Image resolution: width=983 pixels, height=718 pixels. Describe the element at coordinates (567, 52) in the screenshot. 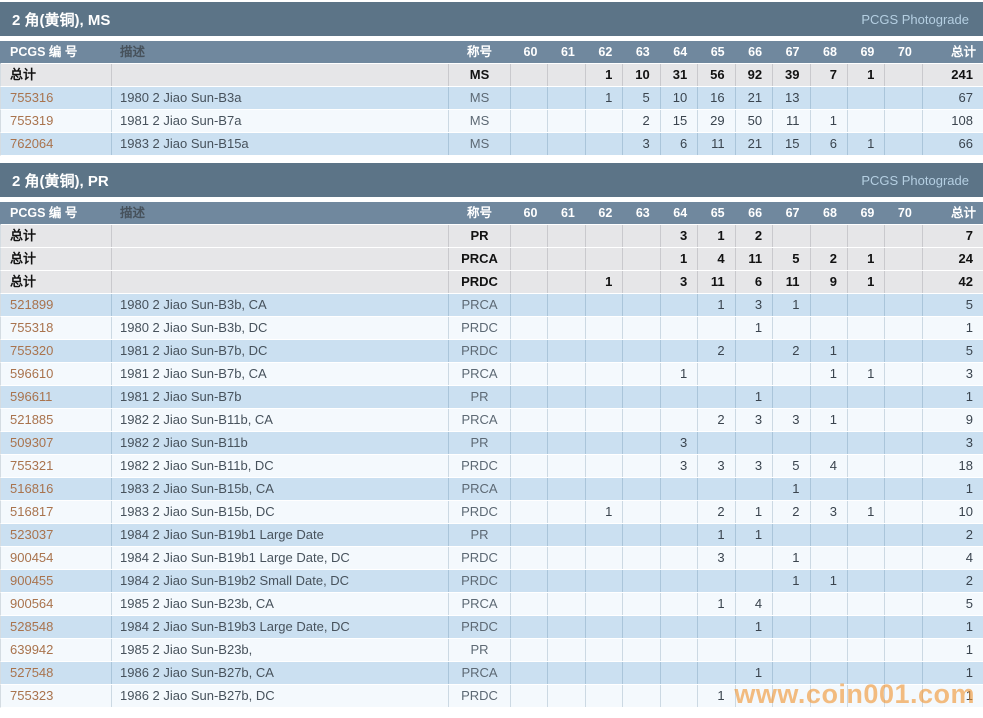

I see `column-header-grade-61: 61` at that location.